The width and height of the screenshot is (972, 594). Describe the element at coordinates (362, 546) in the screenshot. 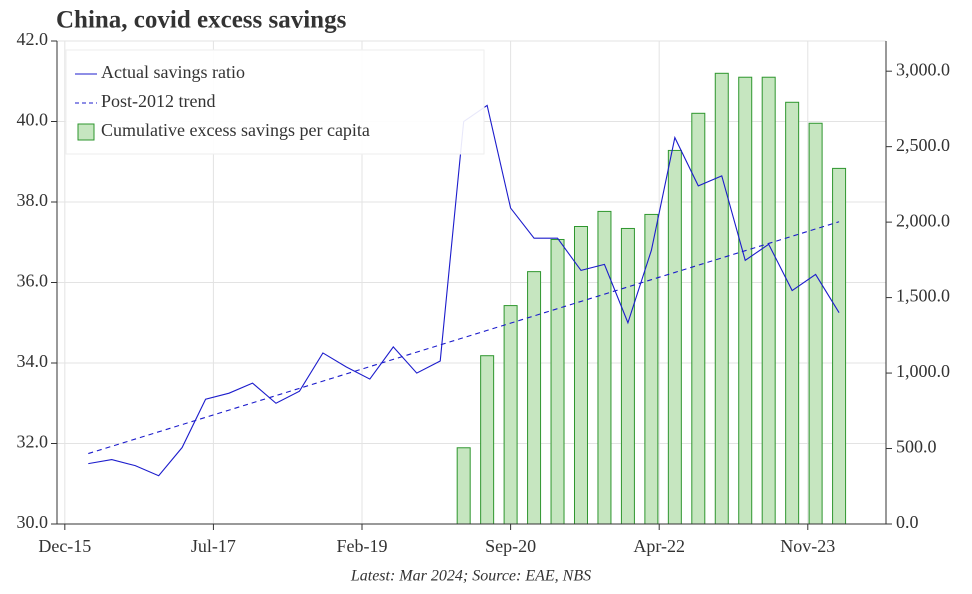

I see `x-tick-label: Feb-19` at that location.